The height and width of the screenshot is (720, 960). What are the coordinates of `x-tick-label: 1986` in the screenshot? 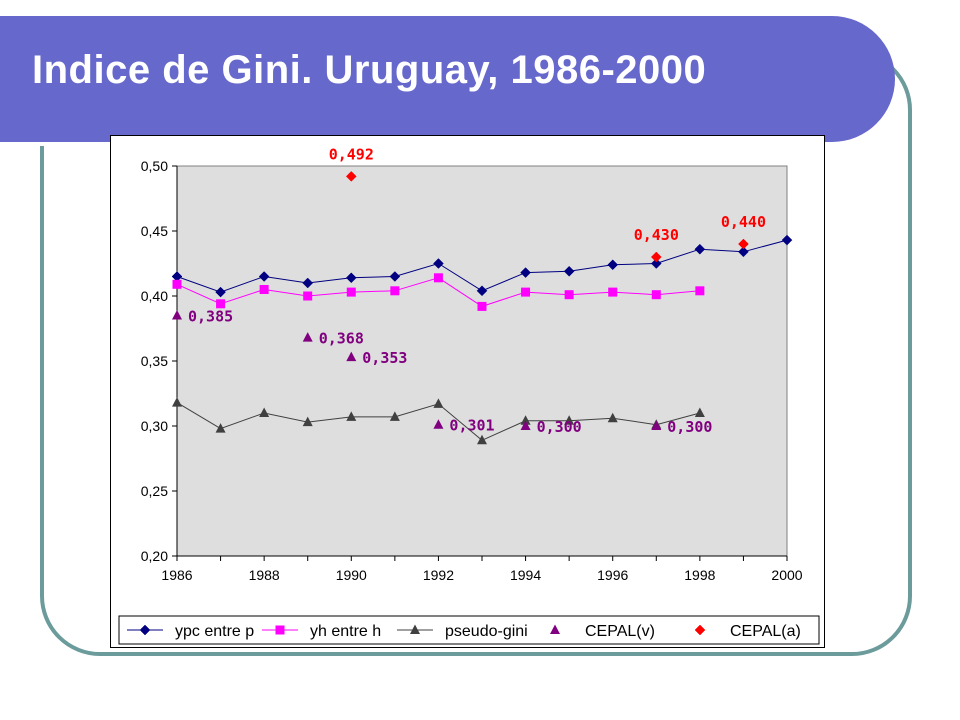 It's located at (176, 575).